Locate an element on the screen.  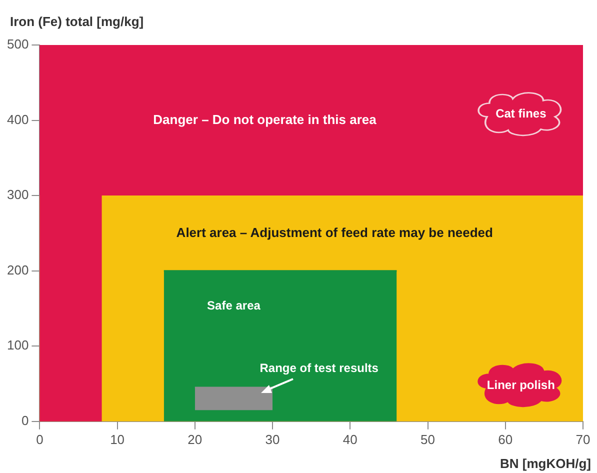
x-tick-label: 20 is located at coordinates (195, 439).